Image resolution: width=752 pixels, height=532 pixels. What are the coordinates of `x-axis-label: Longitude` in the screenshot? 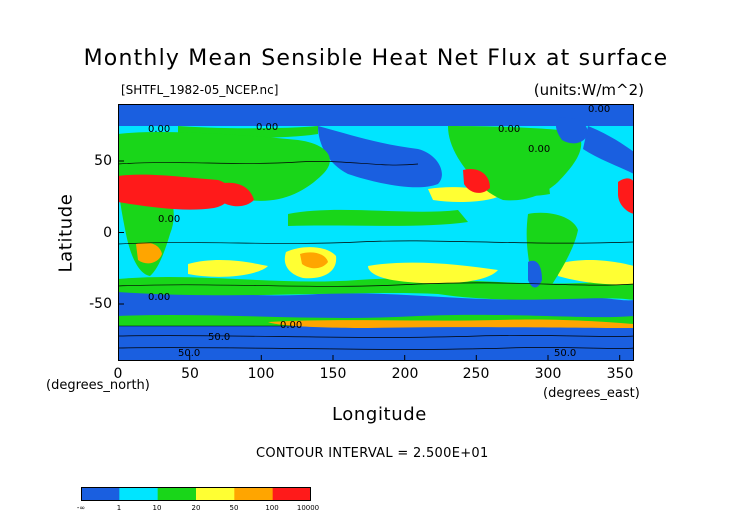 It's located at (379, 414).